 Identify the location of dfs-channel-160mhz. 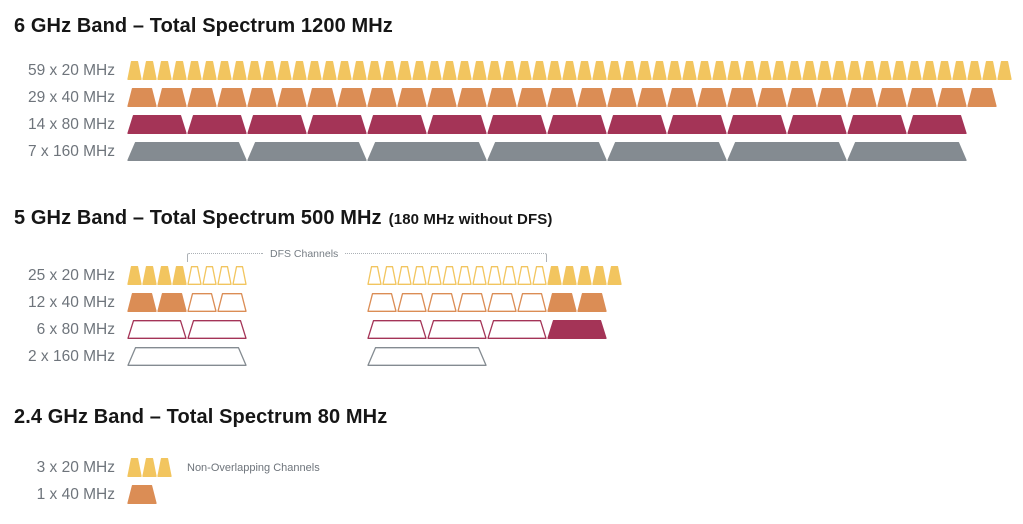
(427, 356).